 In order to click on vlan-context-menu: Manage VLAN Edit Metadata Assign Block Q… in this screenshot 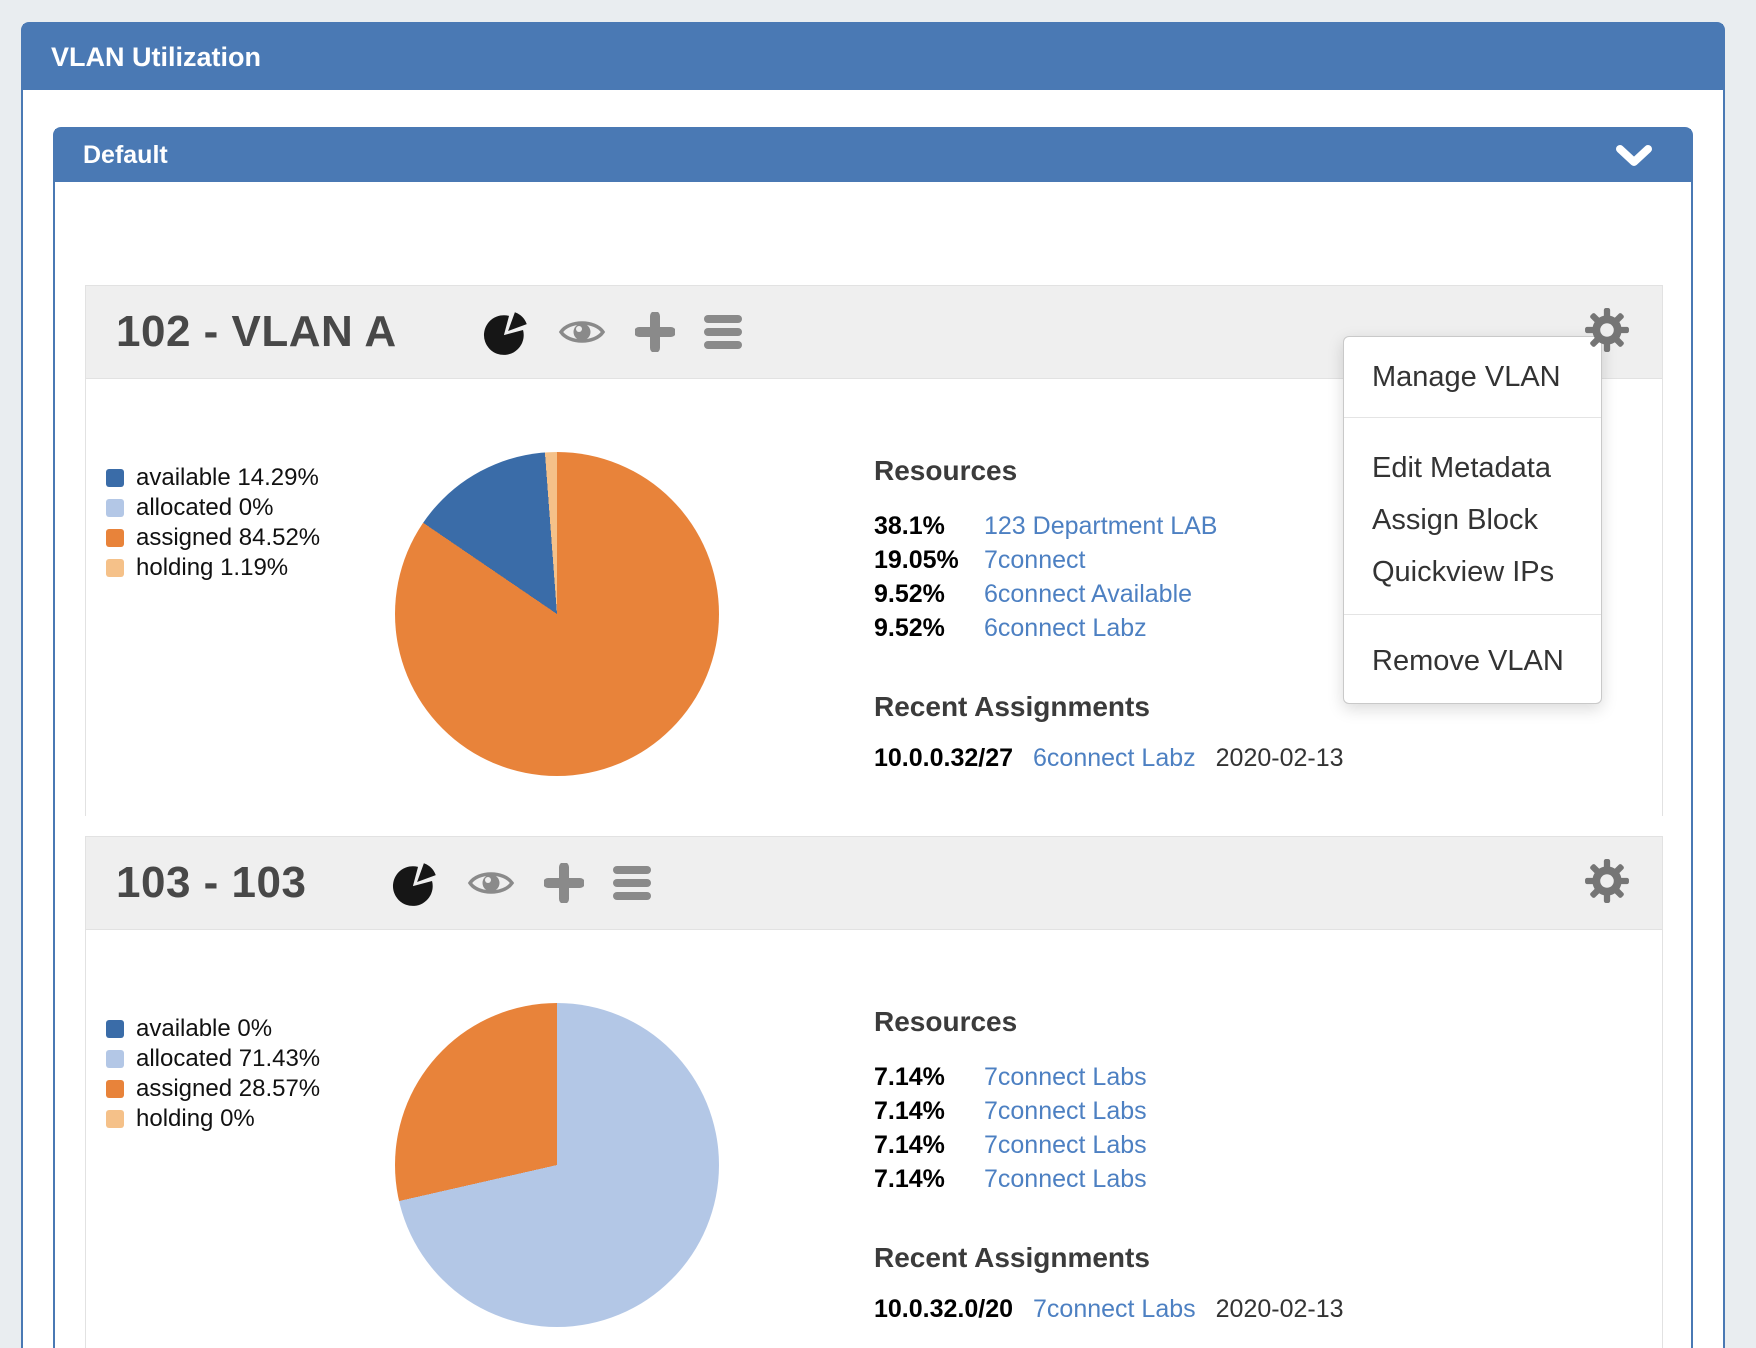, I will do `click(1472, 520)`.